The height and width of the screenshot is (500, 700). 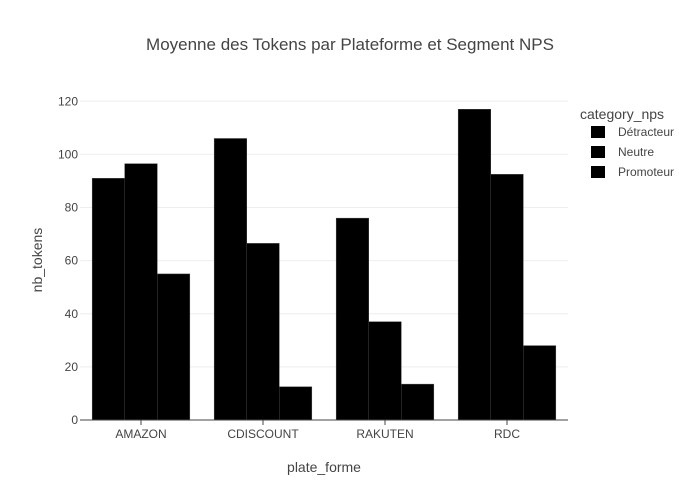 I want to click on x-tick-label: RAKUTEN, so click(x=384, y=434).